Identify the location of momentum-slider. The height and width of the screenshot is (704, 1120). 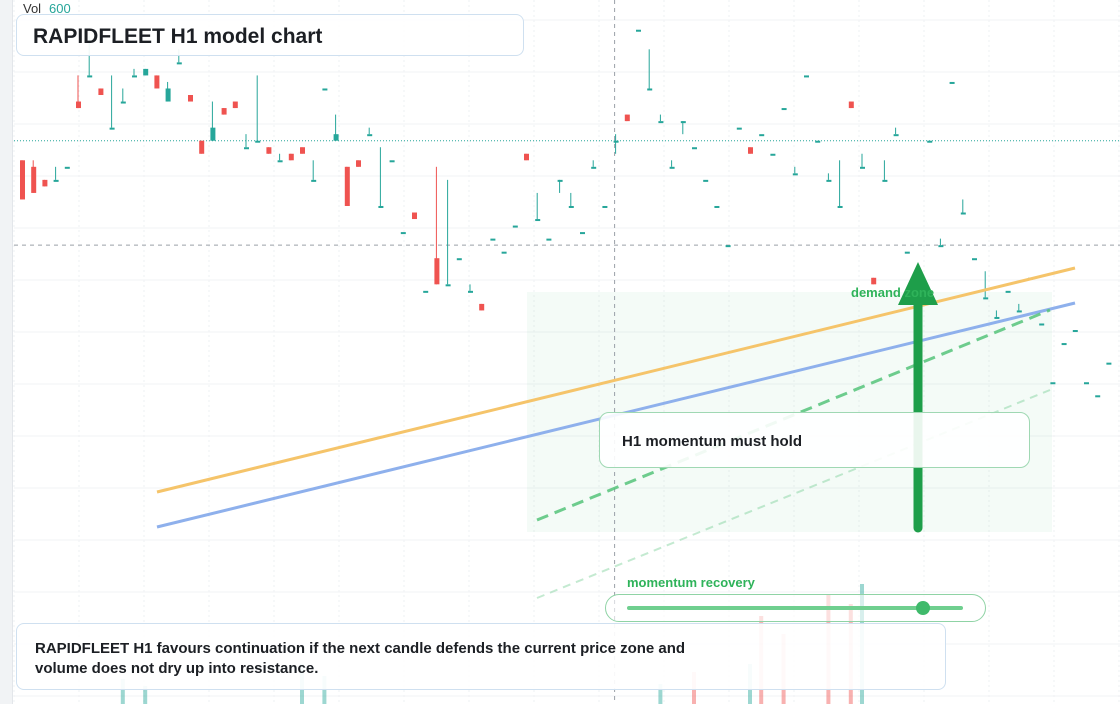
(795, 608).